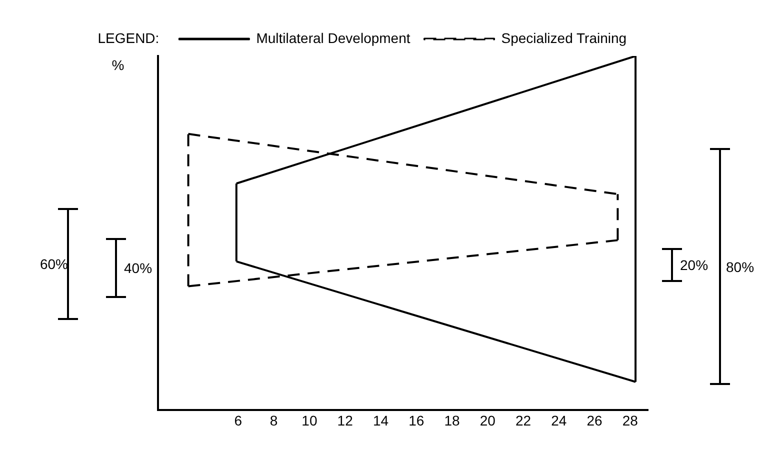 This screenshot has width=757, height=476. What do you see at coordinates (310, 420) in the screenshot?
I see `x-tick-label: 10` at bounding box center [310, 420].